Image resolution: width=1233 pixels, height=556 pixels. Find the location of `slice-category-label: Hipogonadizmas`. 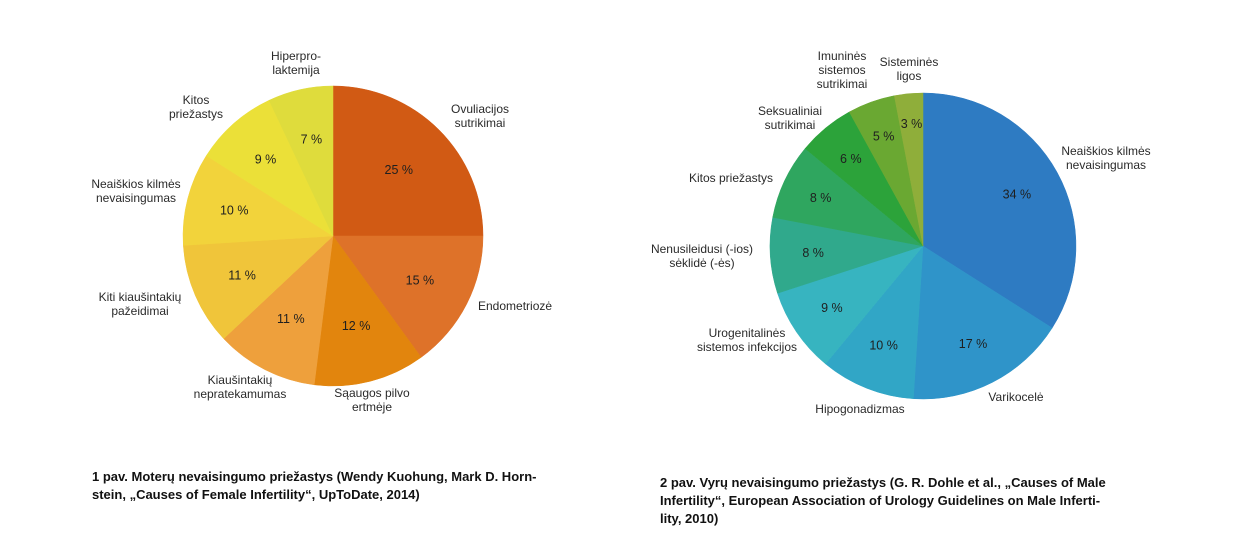

slice-category-label: Hipogonadizmas is located at coordinates (859, 409).